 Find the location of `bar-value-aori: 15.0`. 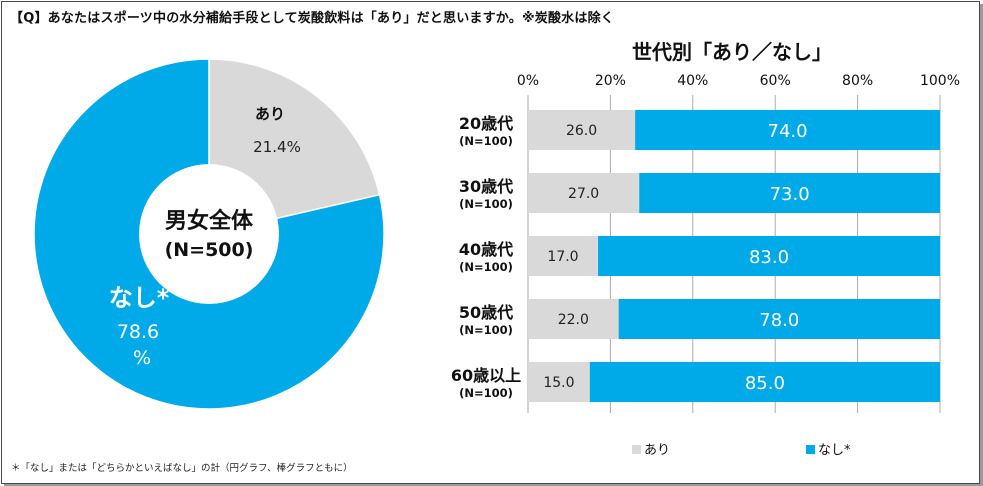

bar-value-aori: 15.0 is located at coordinates (558, 383).